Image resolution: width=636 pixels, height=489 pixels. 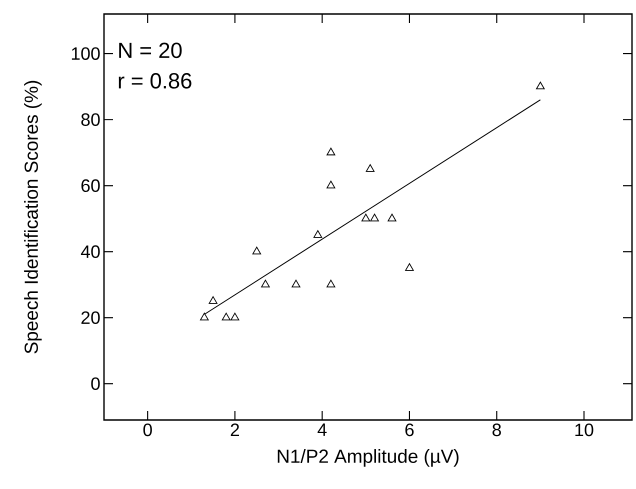 I want to click on x-tick-label: 4, so click(x=322, y=430).